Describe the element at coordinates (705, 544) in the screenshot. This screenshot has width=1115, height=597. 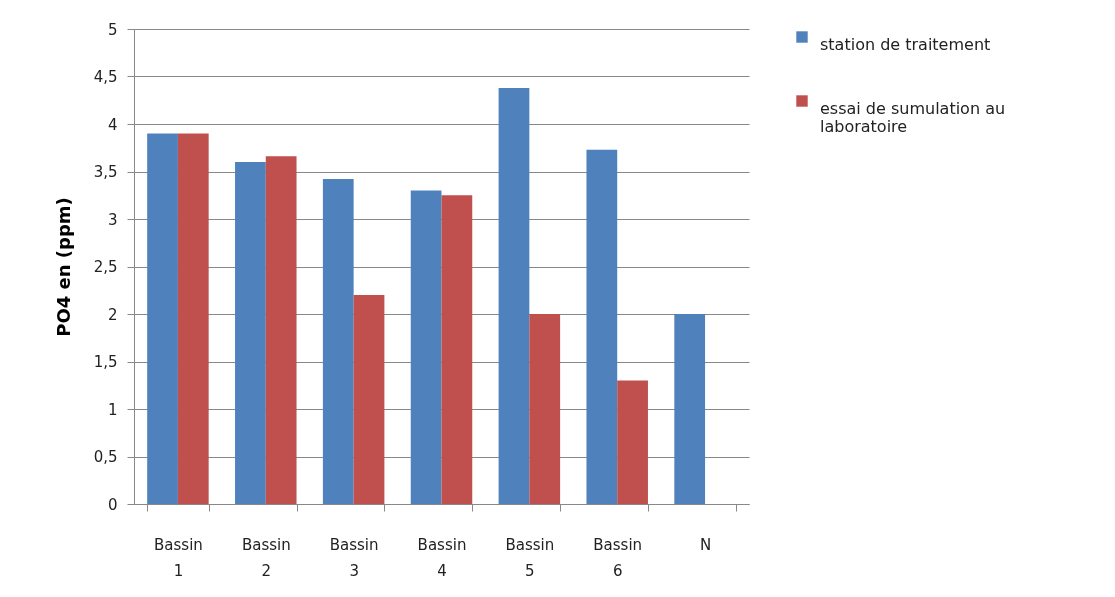
I see `x-tick-label: N` at that location.